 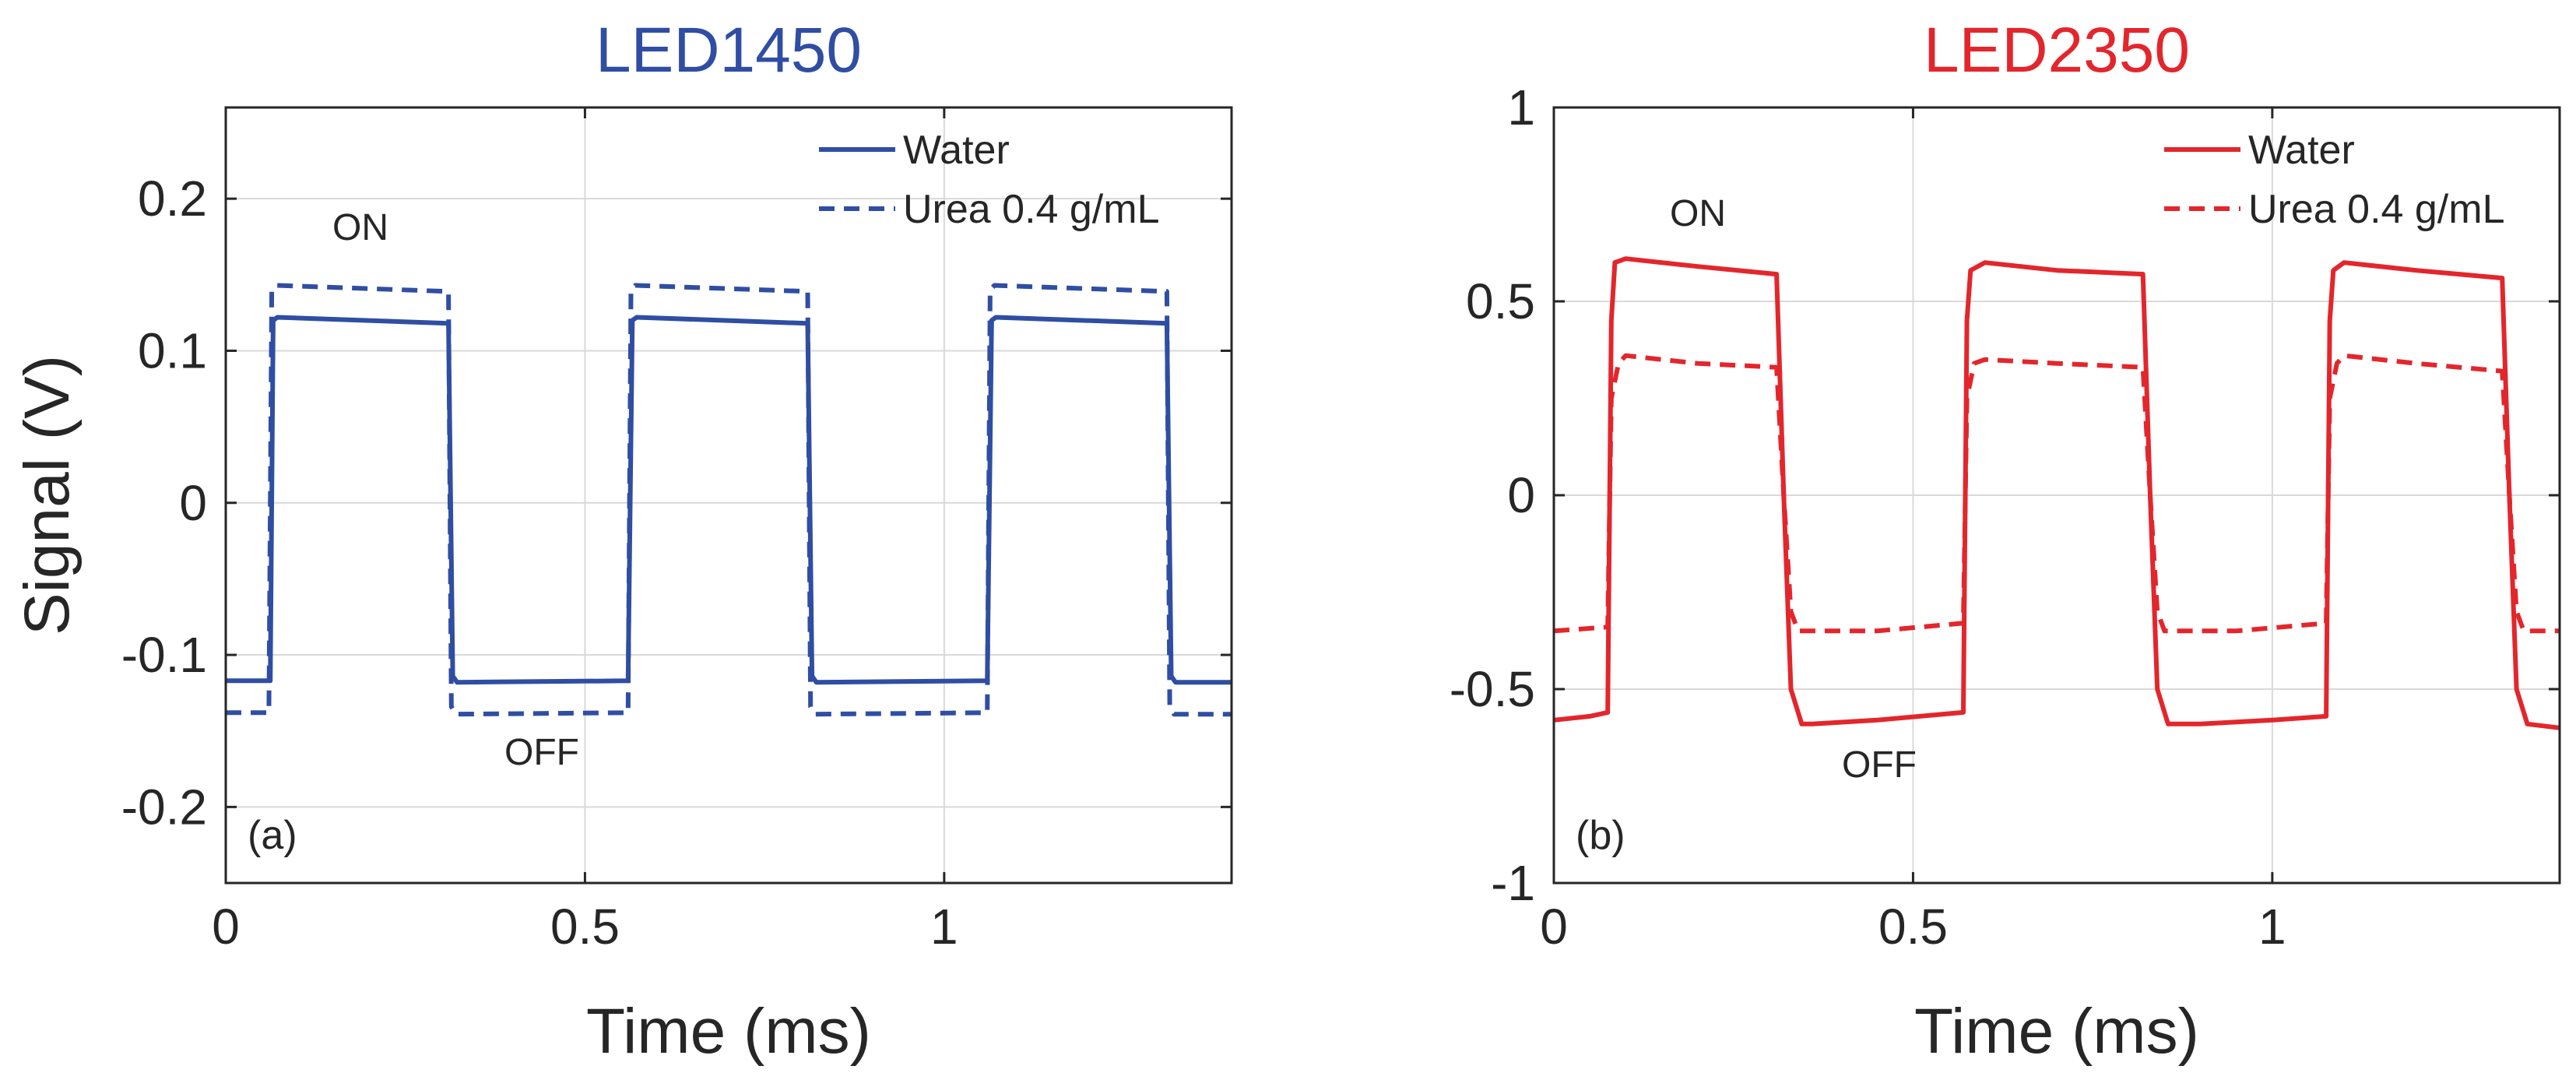 What do you see at coordinates (47, 495) in the screenshot?
I see `y-axis-label-a: Signal (V)` at bounding box center [47, 495].